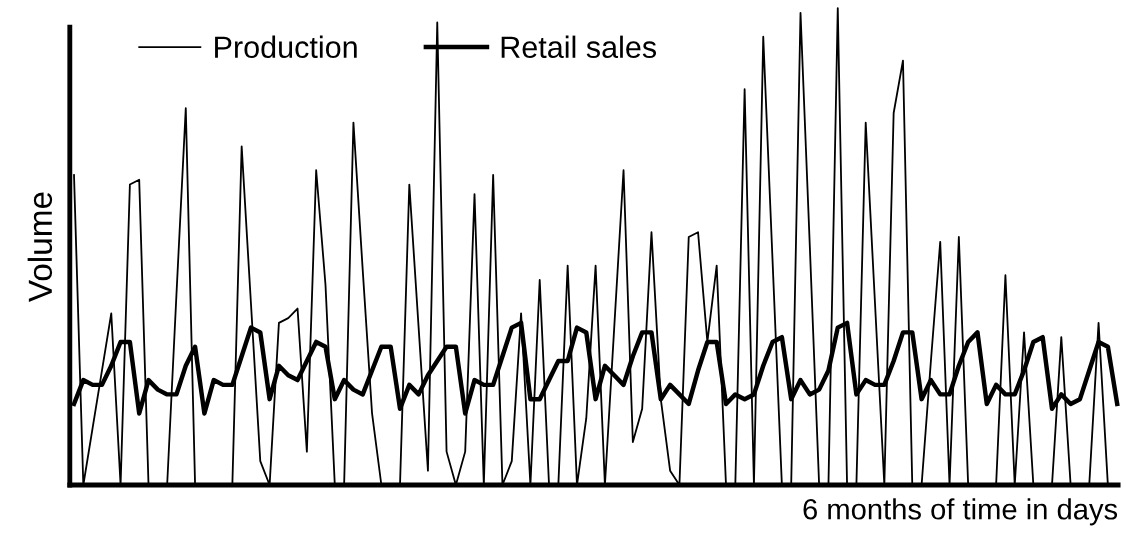 The height and width of the screenshot is (541, 1126). Describe the element at coordinates (579, 47) in the screenshot. I see `legend-label: Retail sales` at that location.